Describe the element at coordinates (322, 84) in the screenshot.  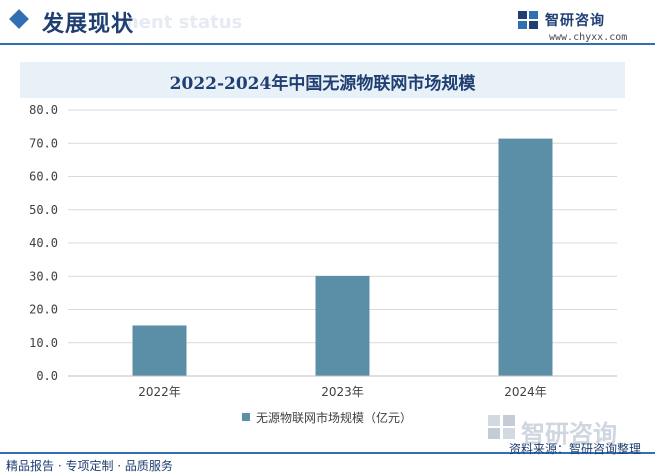
I see `chart-title: 2022-2024年中国无源物联网市场规模` at that location.